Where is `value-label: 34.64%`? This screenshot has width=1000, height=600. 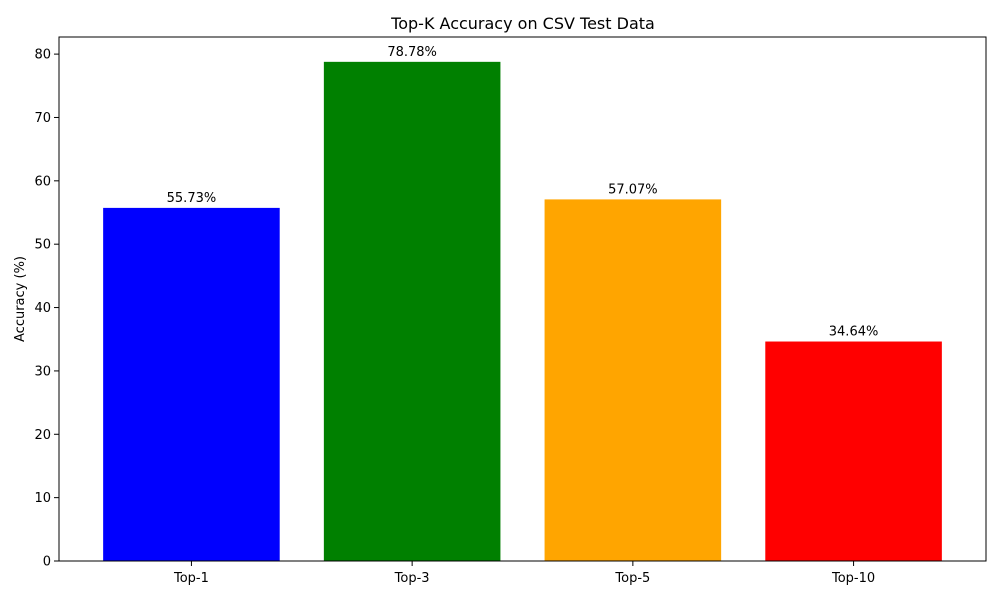
value-label: 34.64% is located at coordinates (854, 332).